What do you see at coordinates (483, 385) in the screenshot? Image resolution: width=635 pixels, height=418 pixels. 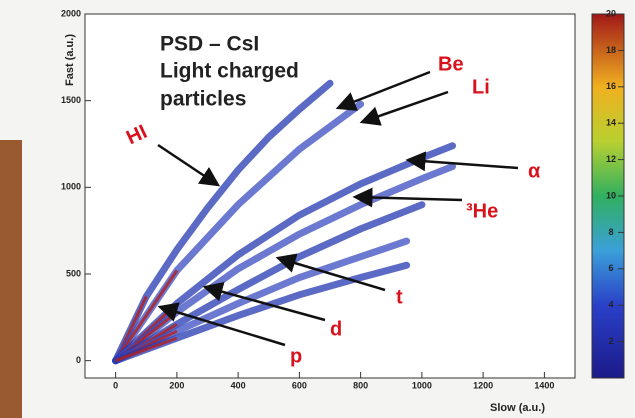 I see `x-tick-label: 1200` at bounding box center [483, 385].